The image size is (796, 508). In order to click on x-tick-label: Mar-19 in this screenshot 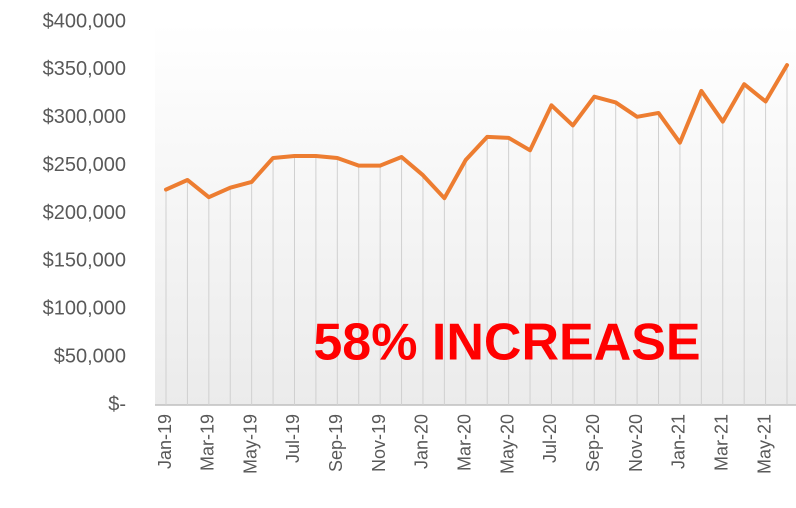, I will do `click(208, 442)`.